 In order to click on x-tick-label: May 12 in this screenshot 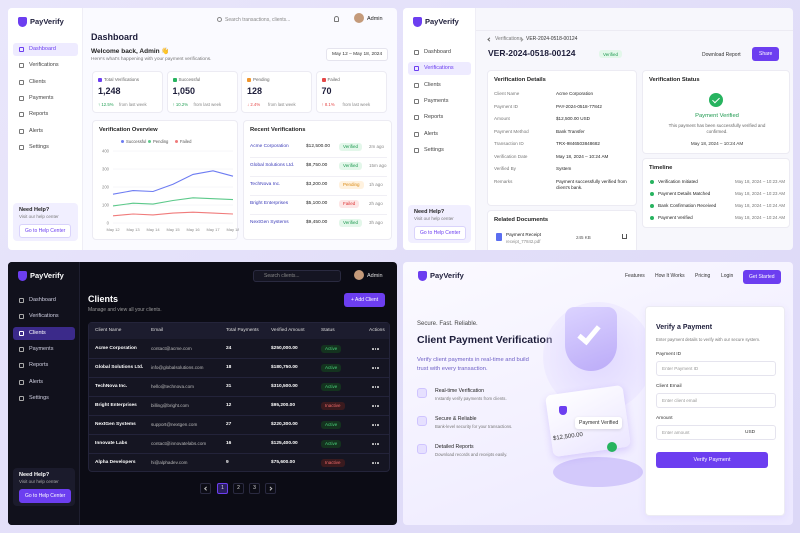, I will do `click(113, 229)`.